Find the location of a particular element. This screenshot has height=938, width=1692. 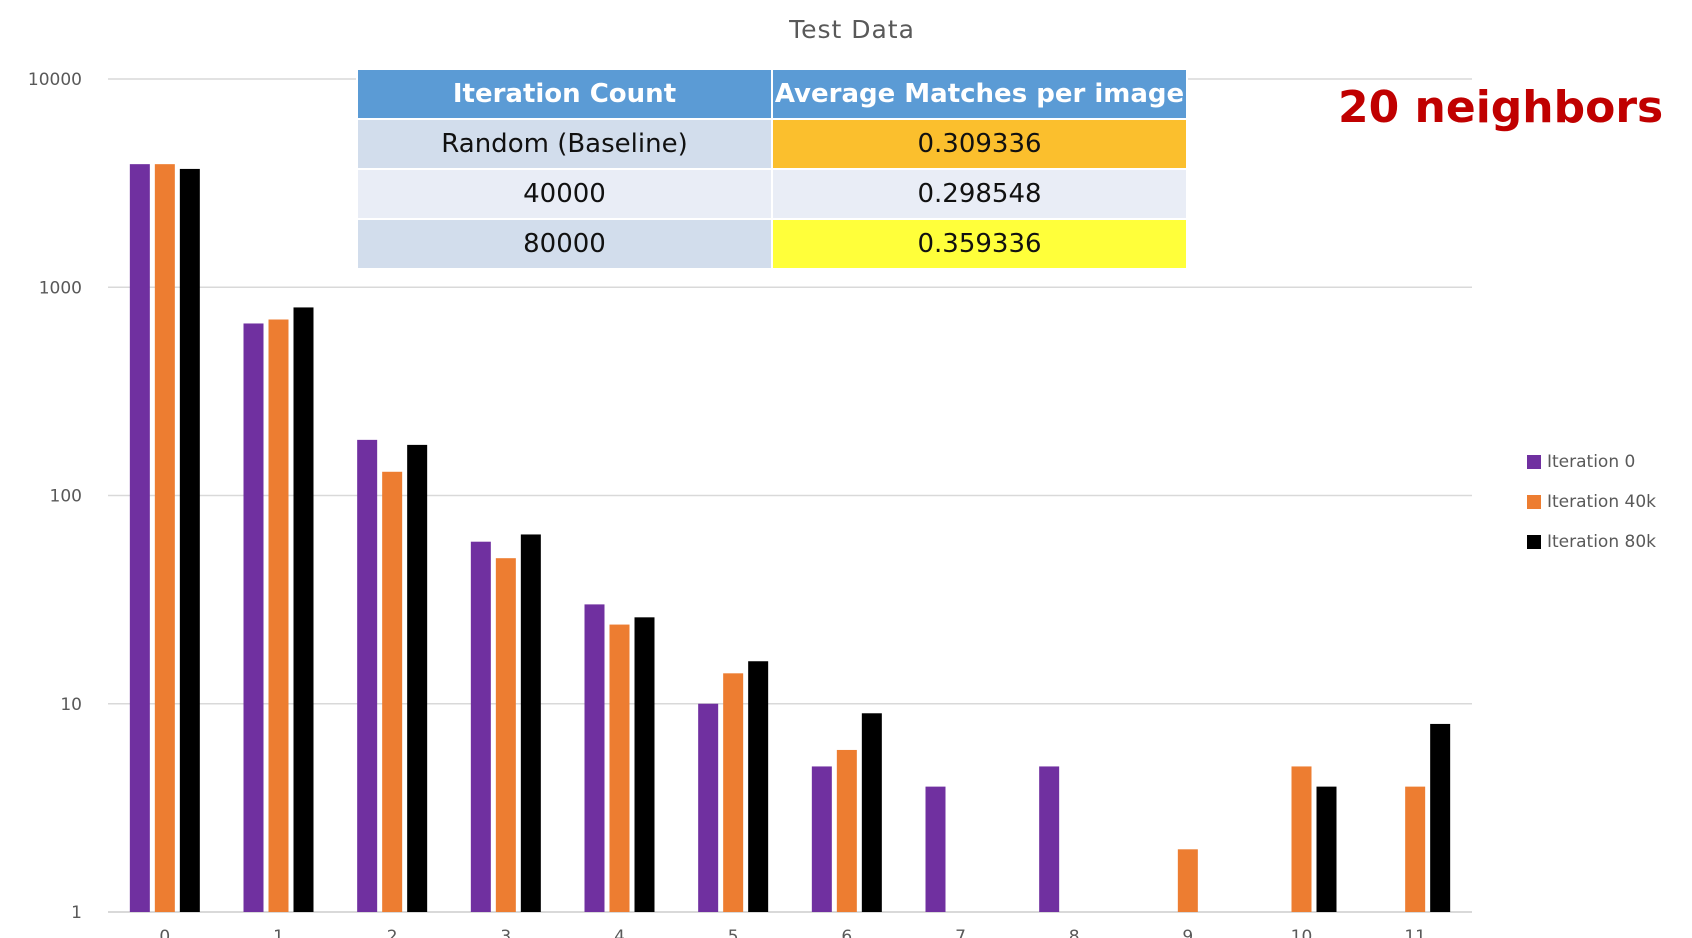

x-tick-label: 2 is located at coordinates (392, 932).